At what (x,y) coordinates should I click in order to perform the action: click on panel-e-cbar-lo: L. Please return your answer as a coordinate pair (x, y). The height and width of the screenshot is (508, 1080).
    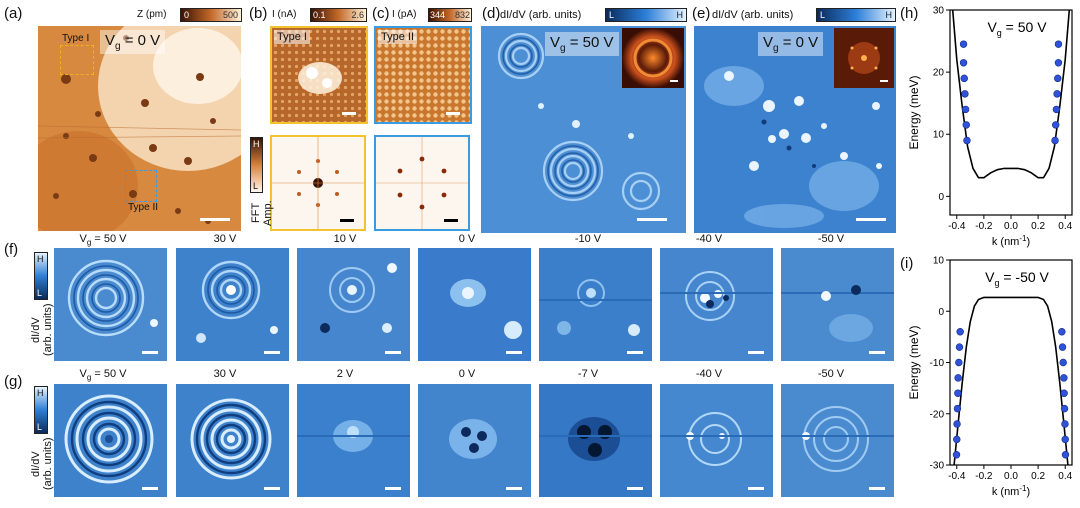
    Looking at the image, I should click on (823, 15).